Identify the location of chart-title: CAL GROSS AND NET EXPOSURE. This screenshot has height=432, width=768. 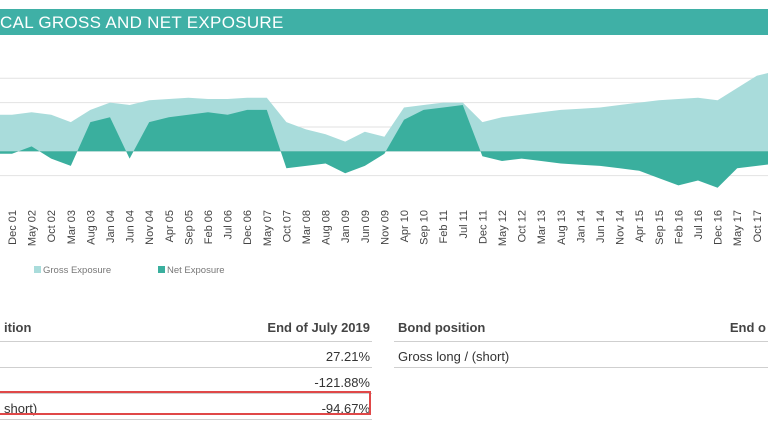
(142, 22).